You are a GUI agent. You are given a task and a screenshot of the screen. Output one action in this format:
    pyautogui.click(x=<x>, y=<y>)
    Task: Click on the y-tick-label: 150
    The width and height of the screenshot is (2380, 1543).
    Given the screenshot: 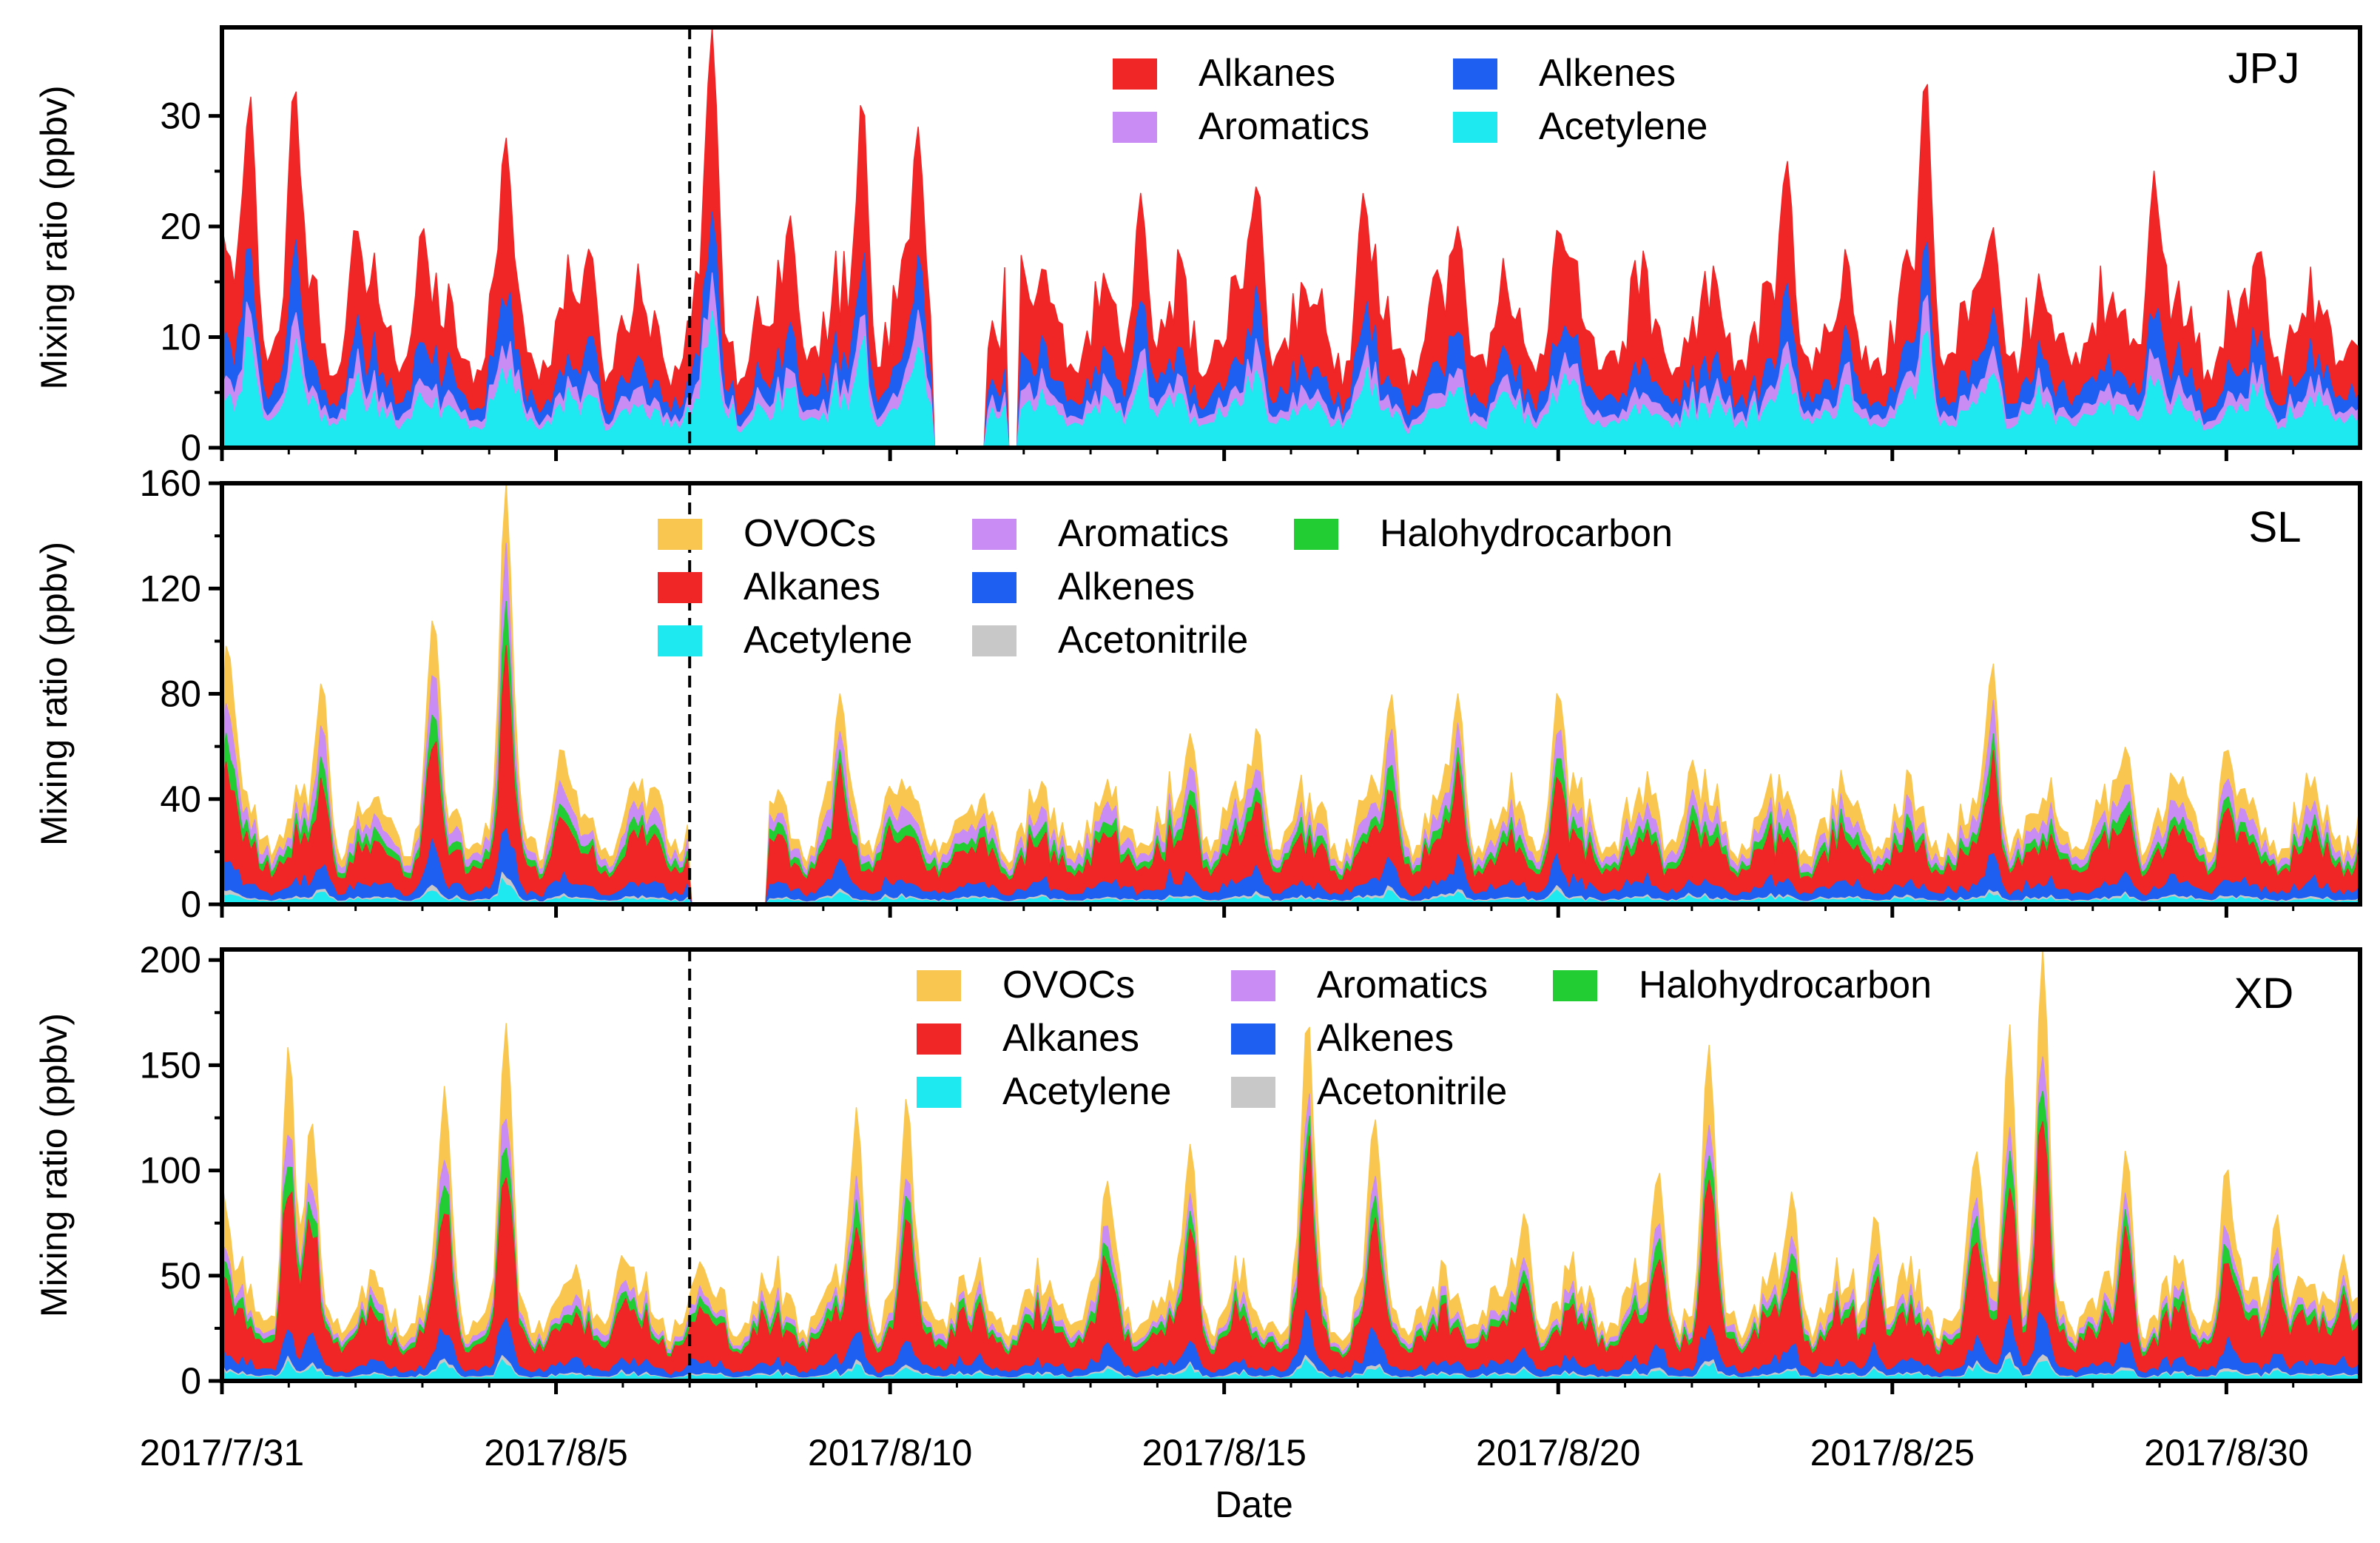 What is the action you would take?
    pyautogui.click(x=171, y=1065)
    